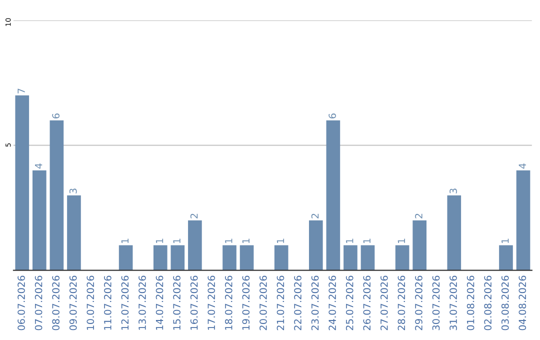 The width and height of the screenshot is (540, 340). What do you see at coordinates (21, 91) in the screenshot?
I see `data-label: 7` at bounding box center [21, 91].